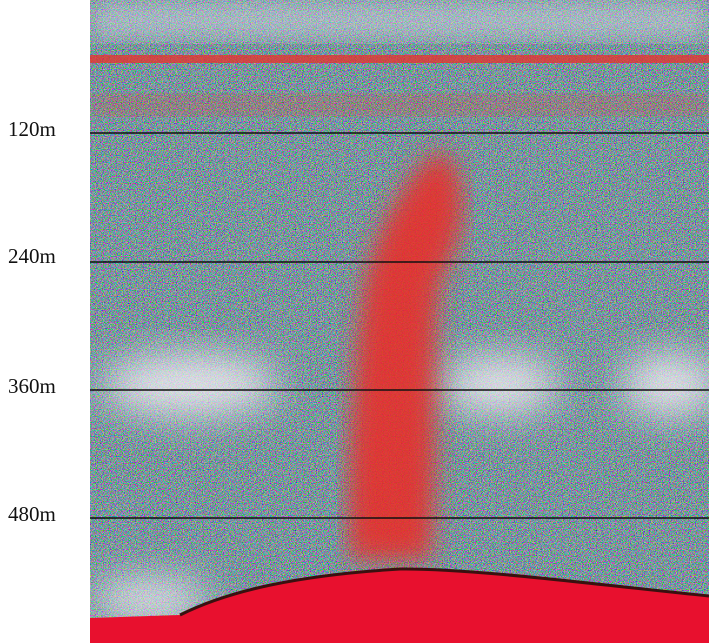  I want to click on plume, so click(405, 355).